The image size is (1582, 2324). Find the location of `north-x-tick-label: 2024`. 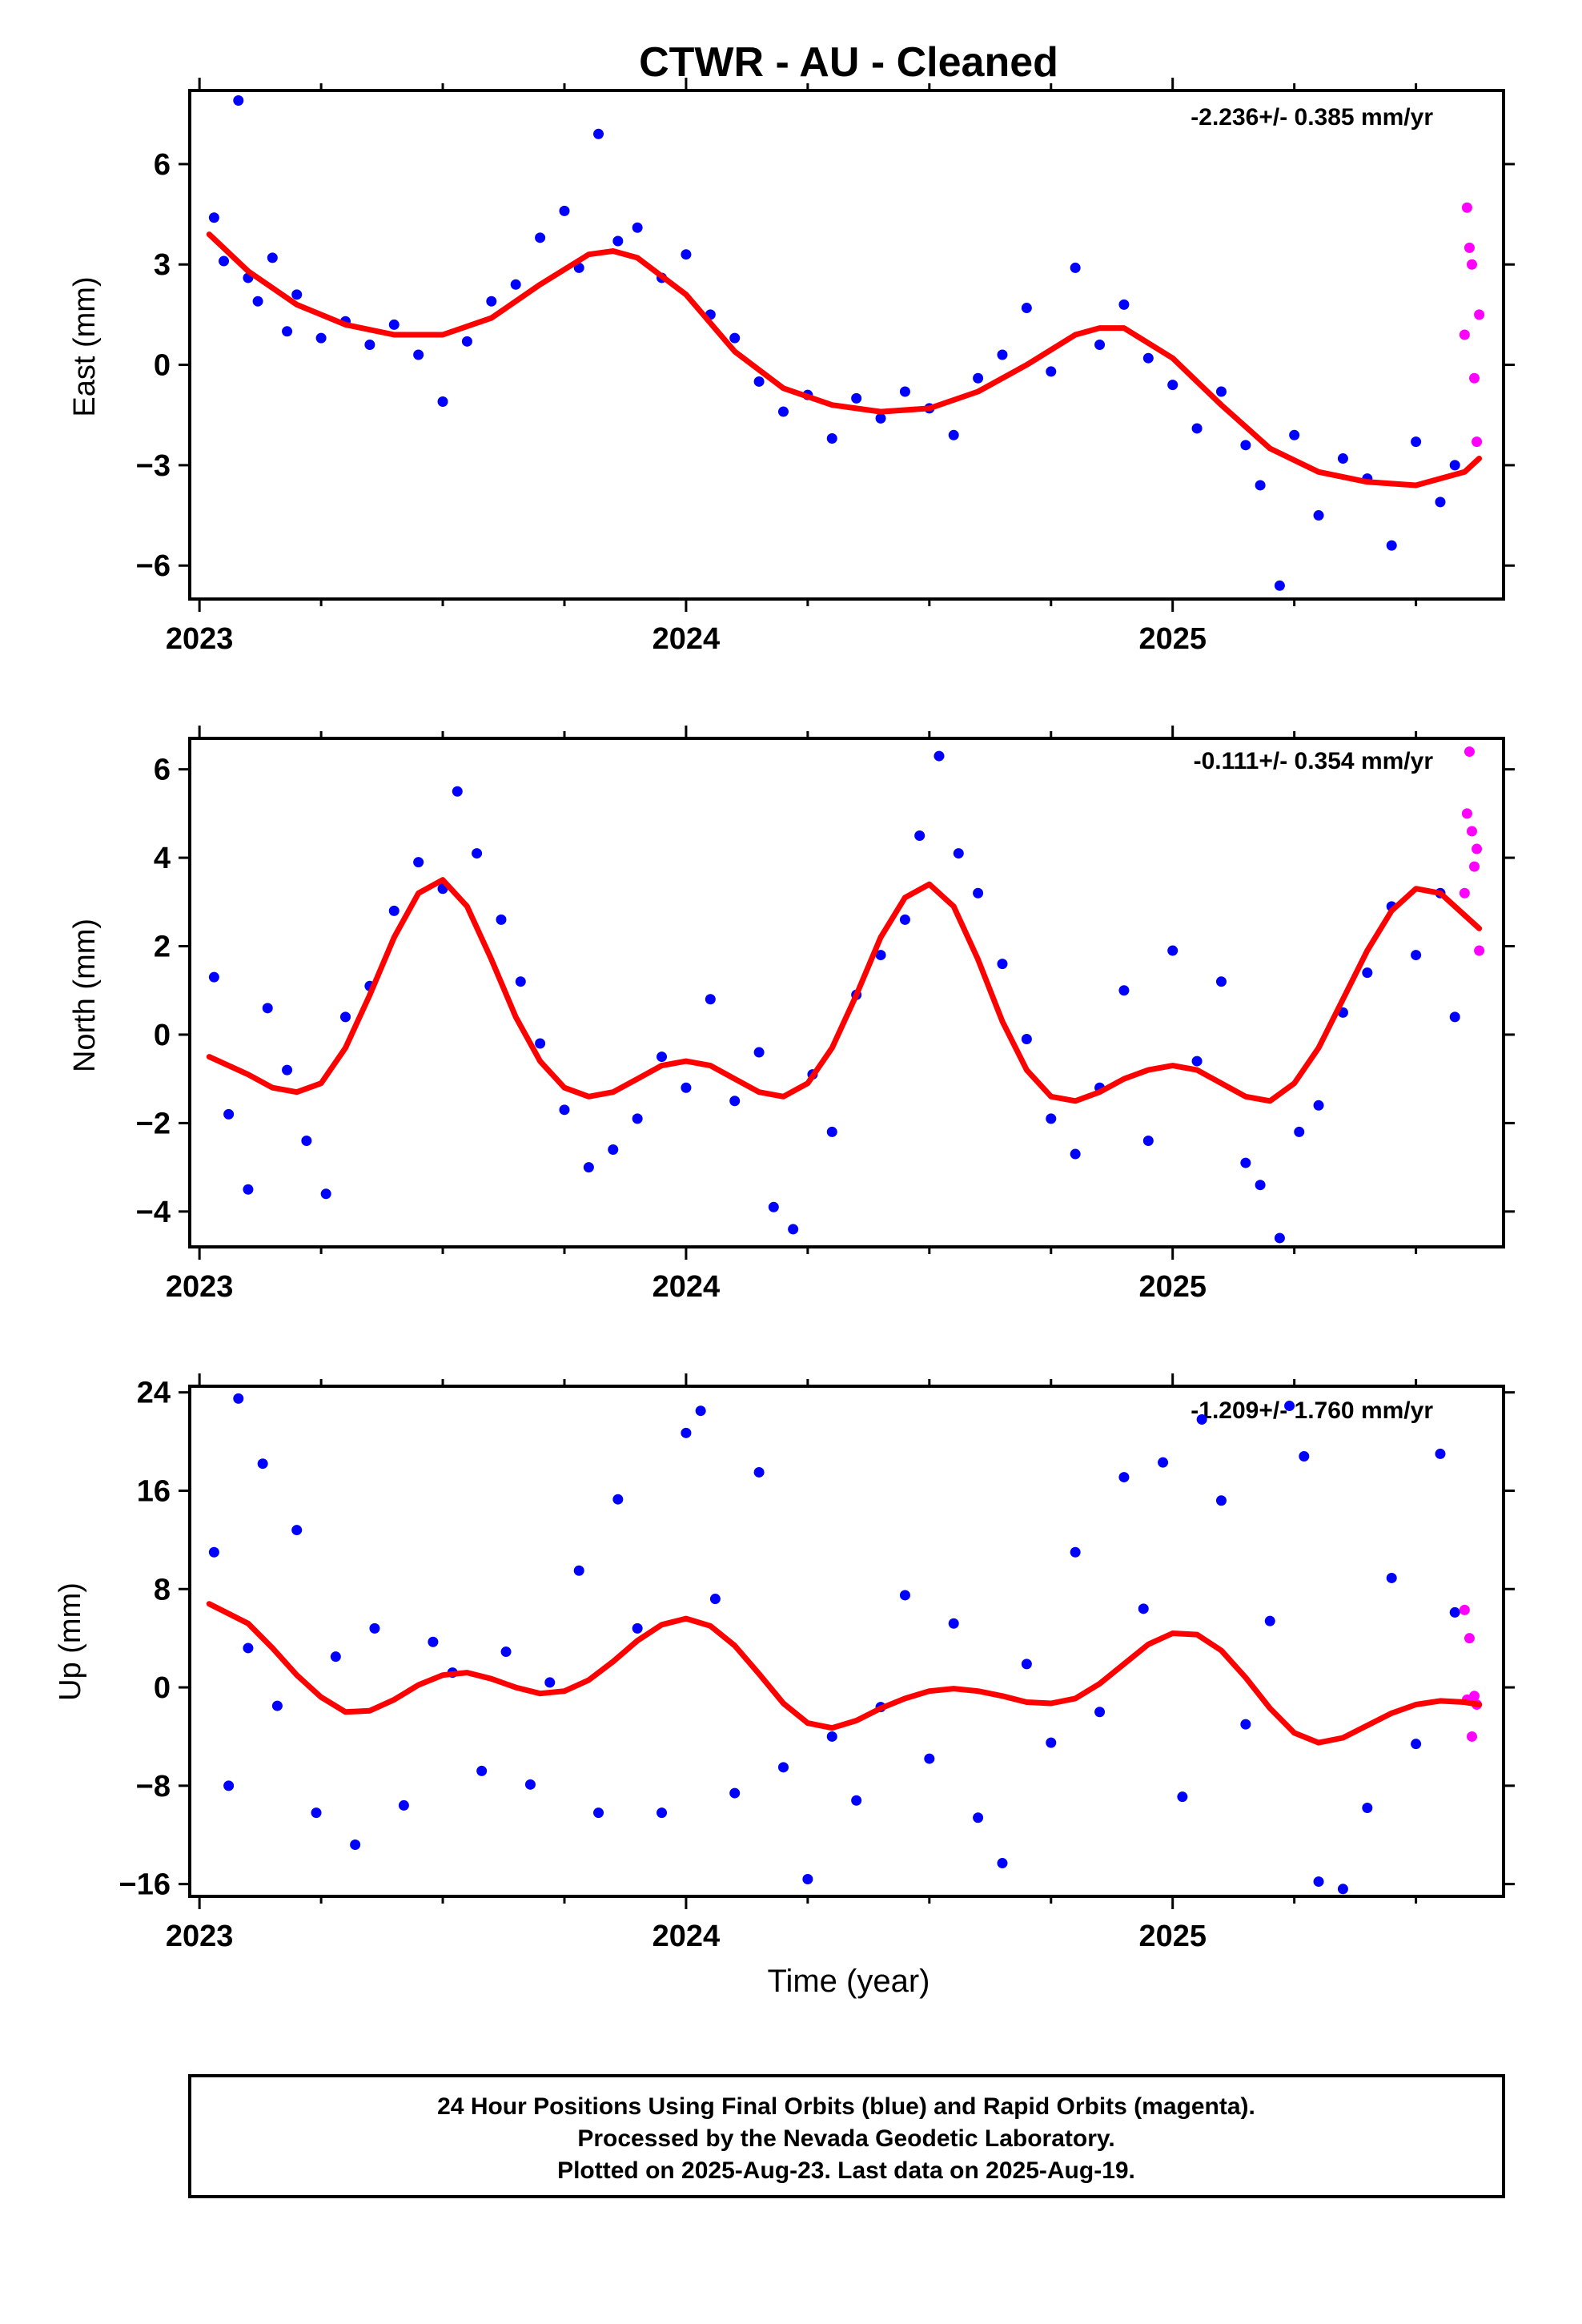

north-x-tick-label: 2024 is located at coordinates (686, 1287).